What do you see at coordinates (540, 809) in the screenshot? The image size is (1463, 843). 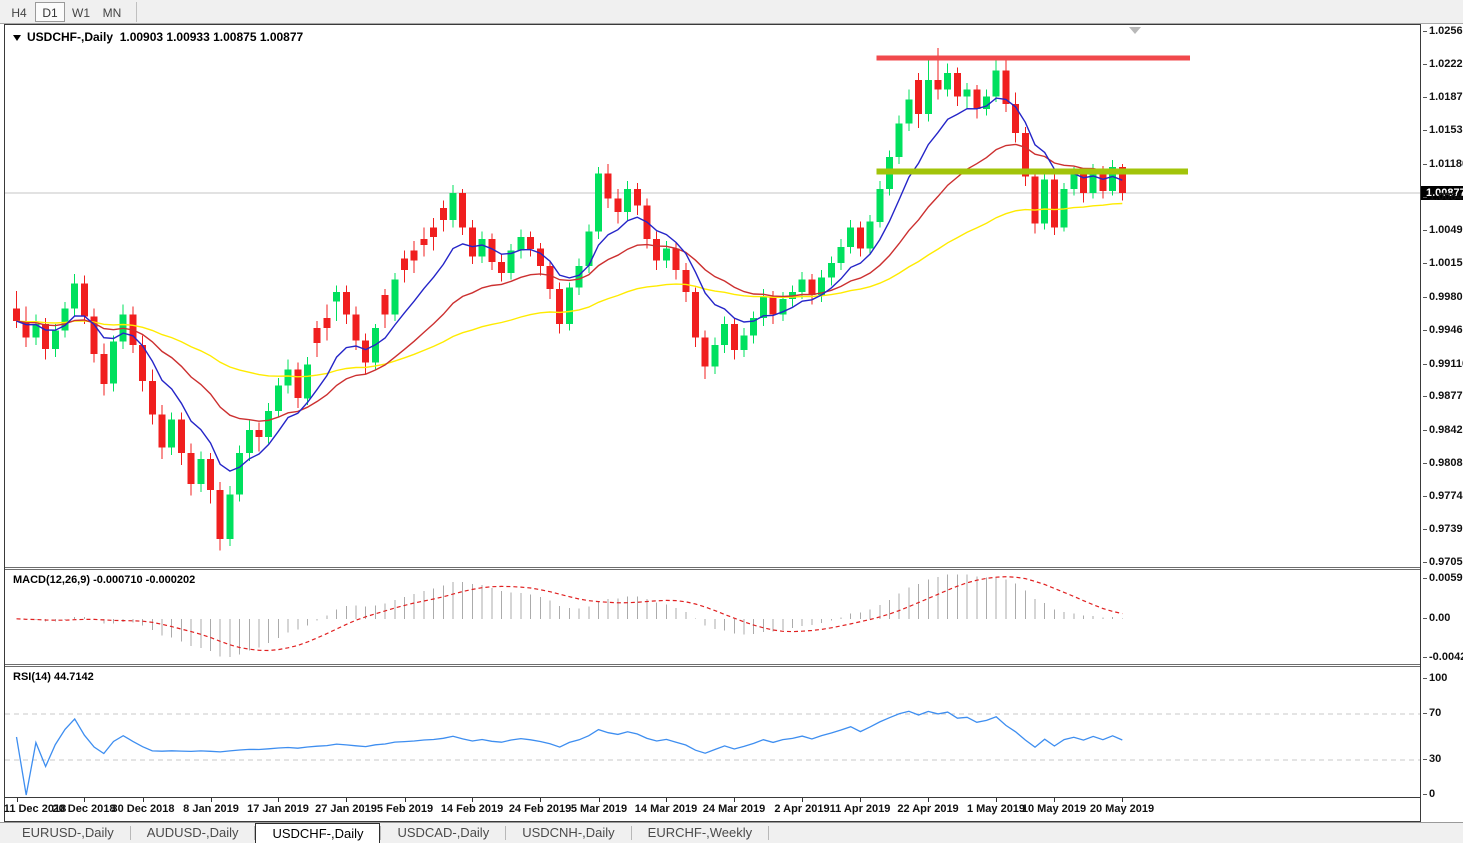 I see `time-axis-label: 24 Feb 2019` at bounding box center [540, 809].